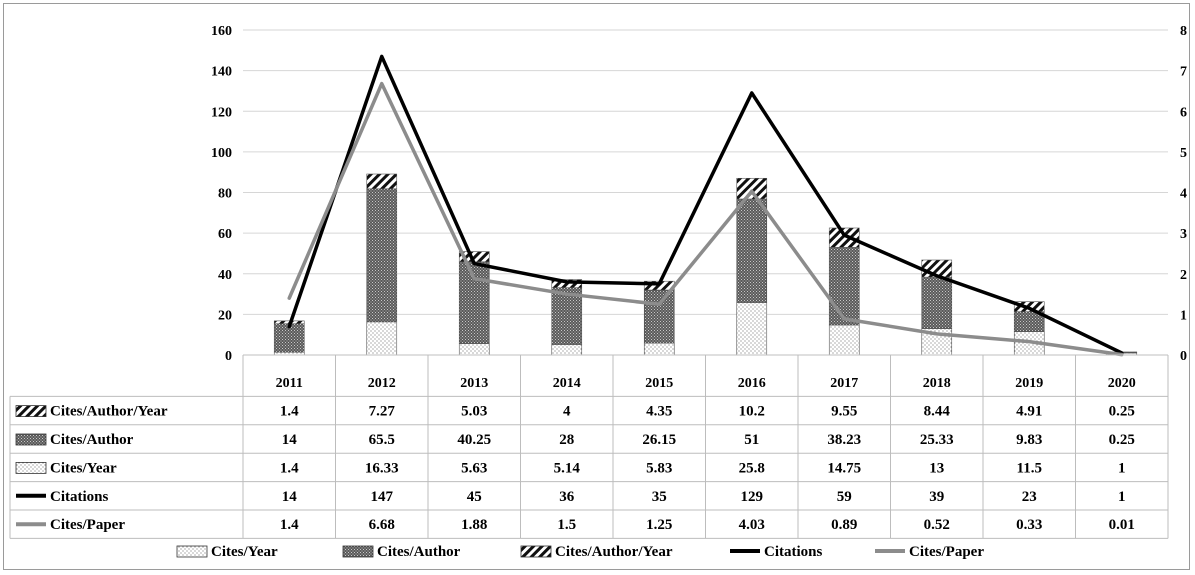  What do you see at coordinates (752, 412) in the screenshot?
I see `table-cell: 10.2` at bounding box center [752, 412].